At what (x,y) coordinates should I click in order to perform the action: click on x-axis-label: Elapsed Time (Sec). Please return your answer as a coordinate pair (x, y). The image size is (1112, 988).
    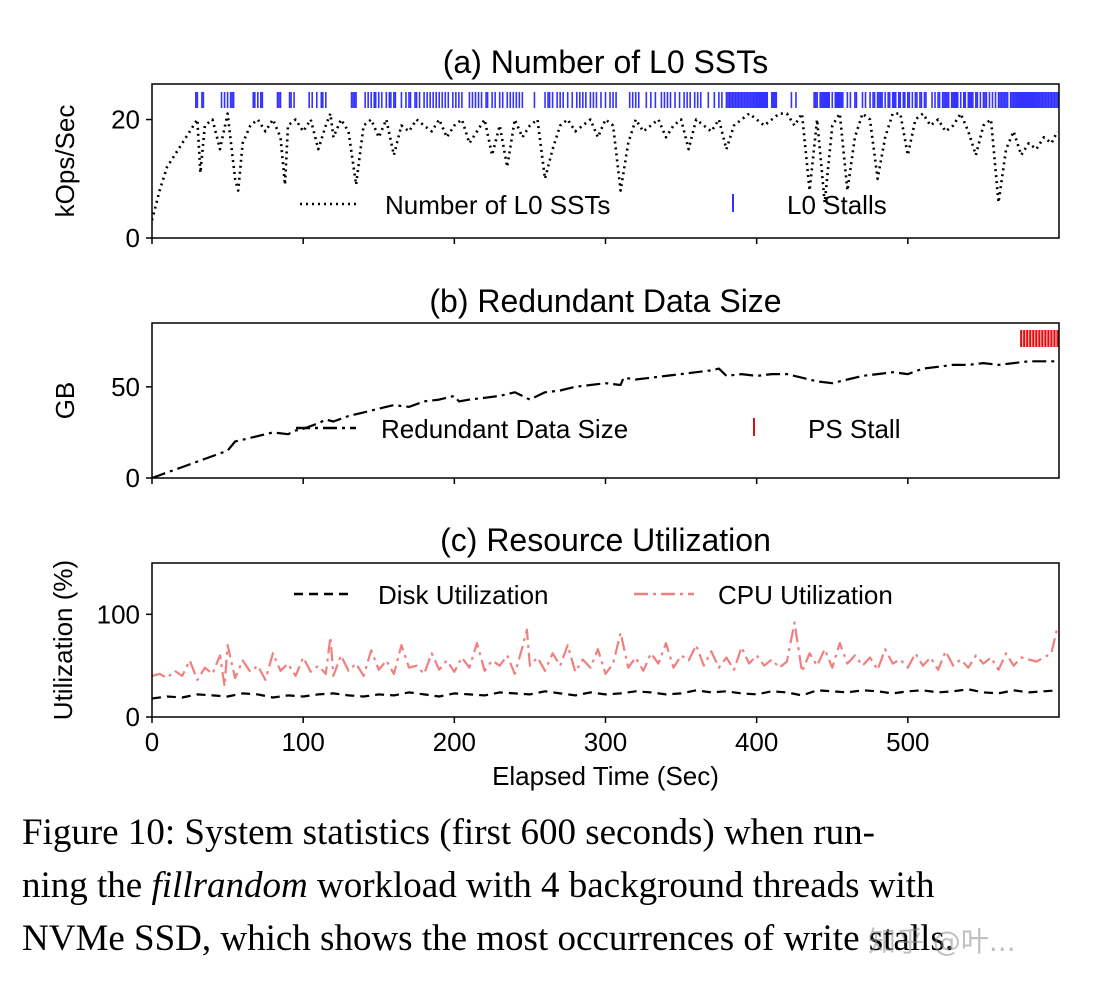
    Looking at the image, I should click on (605, 776).